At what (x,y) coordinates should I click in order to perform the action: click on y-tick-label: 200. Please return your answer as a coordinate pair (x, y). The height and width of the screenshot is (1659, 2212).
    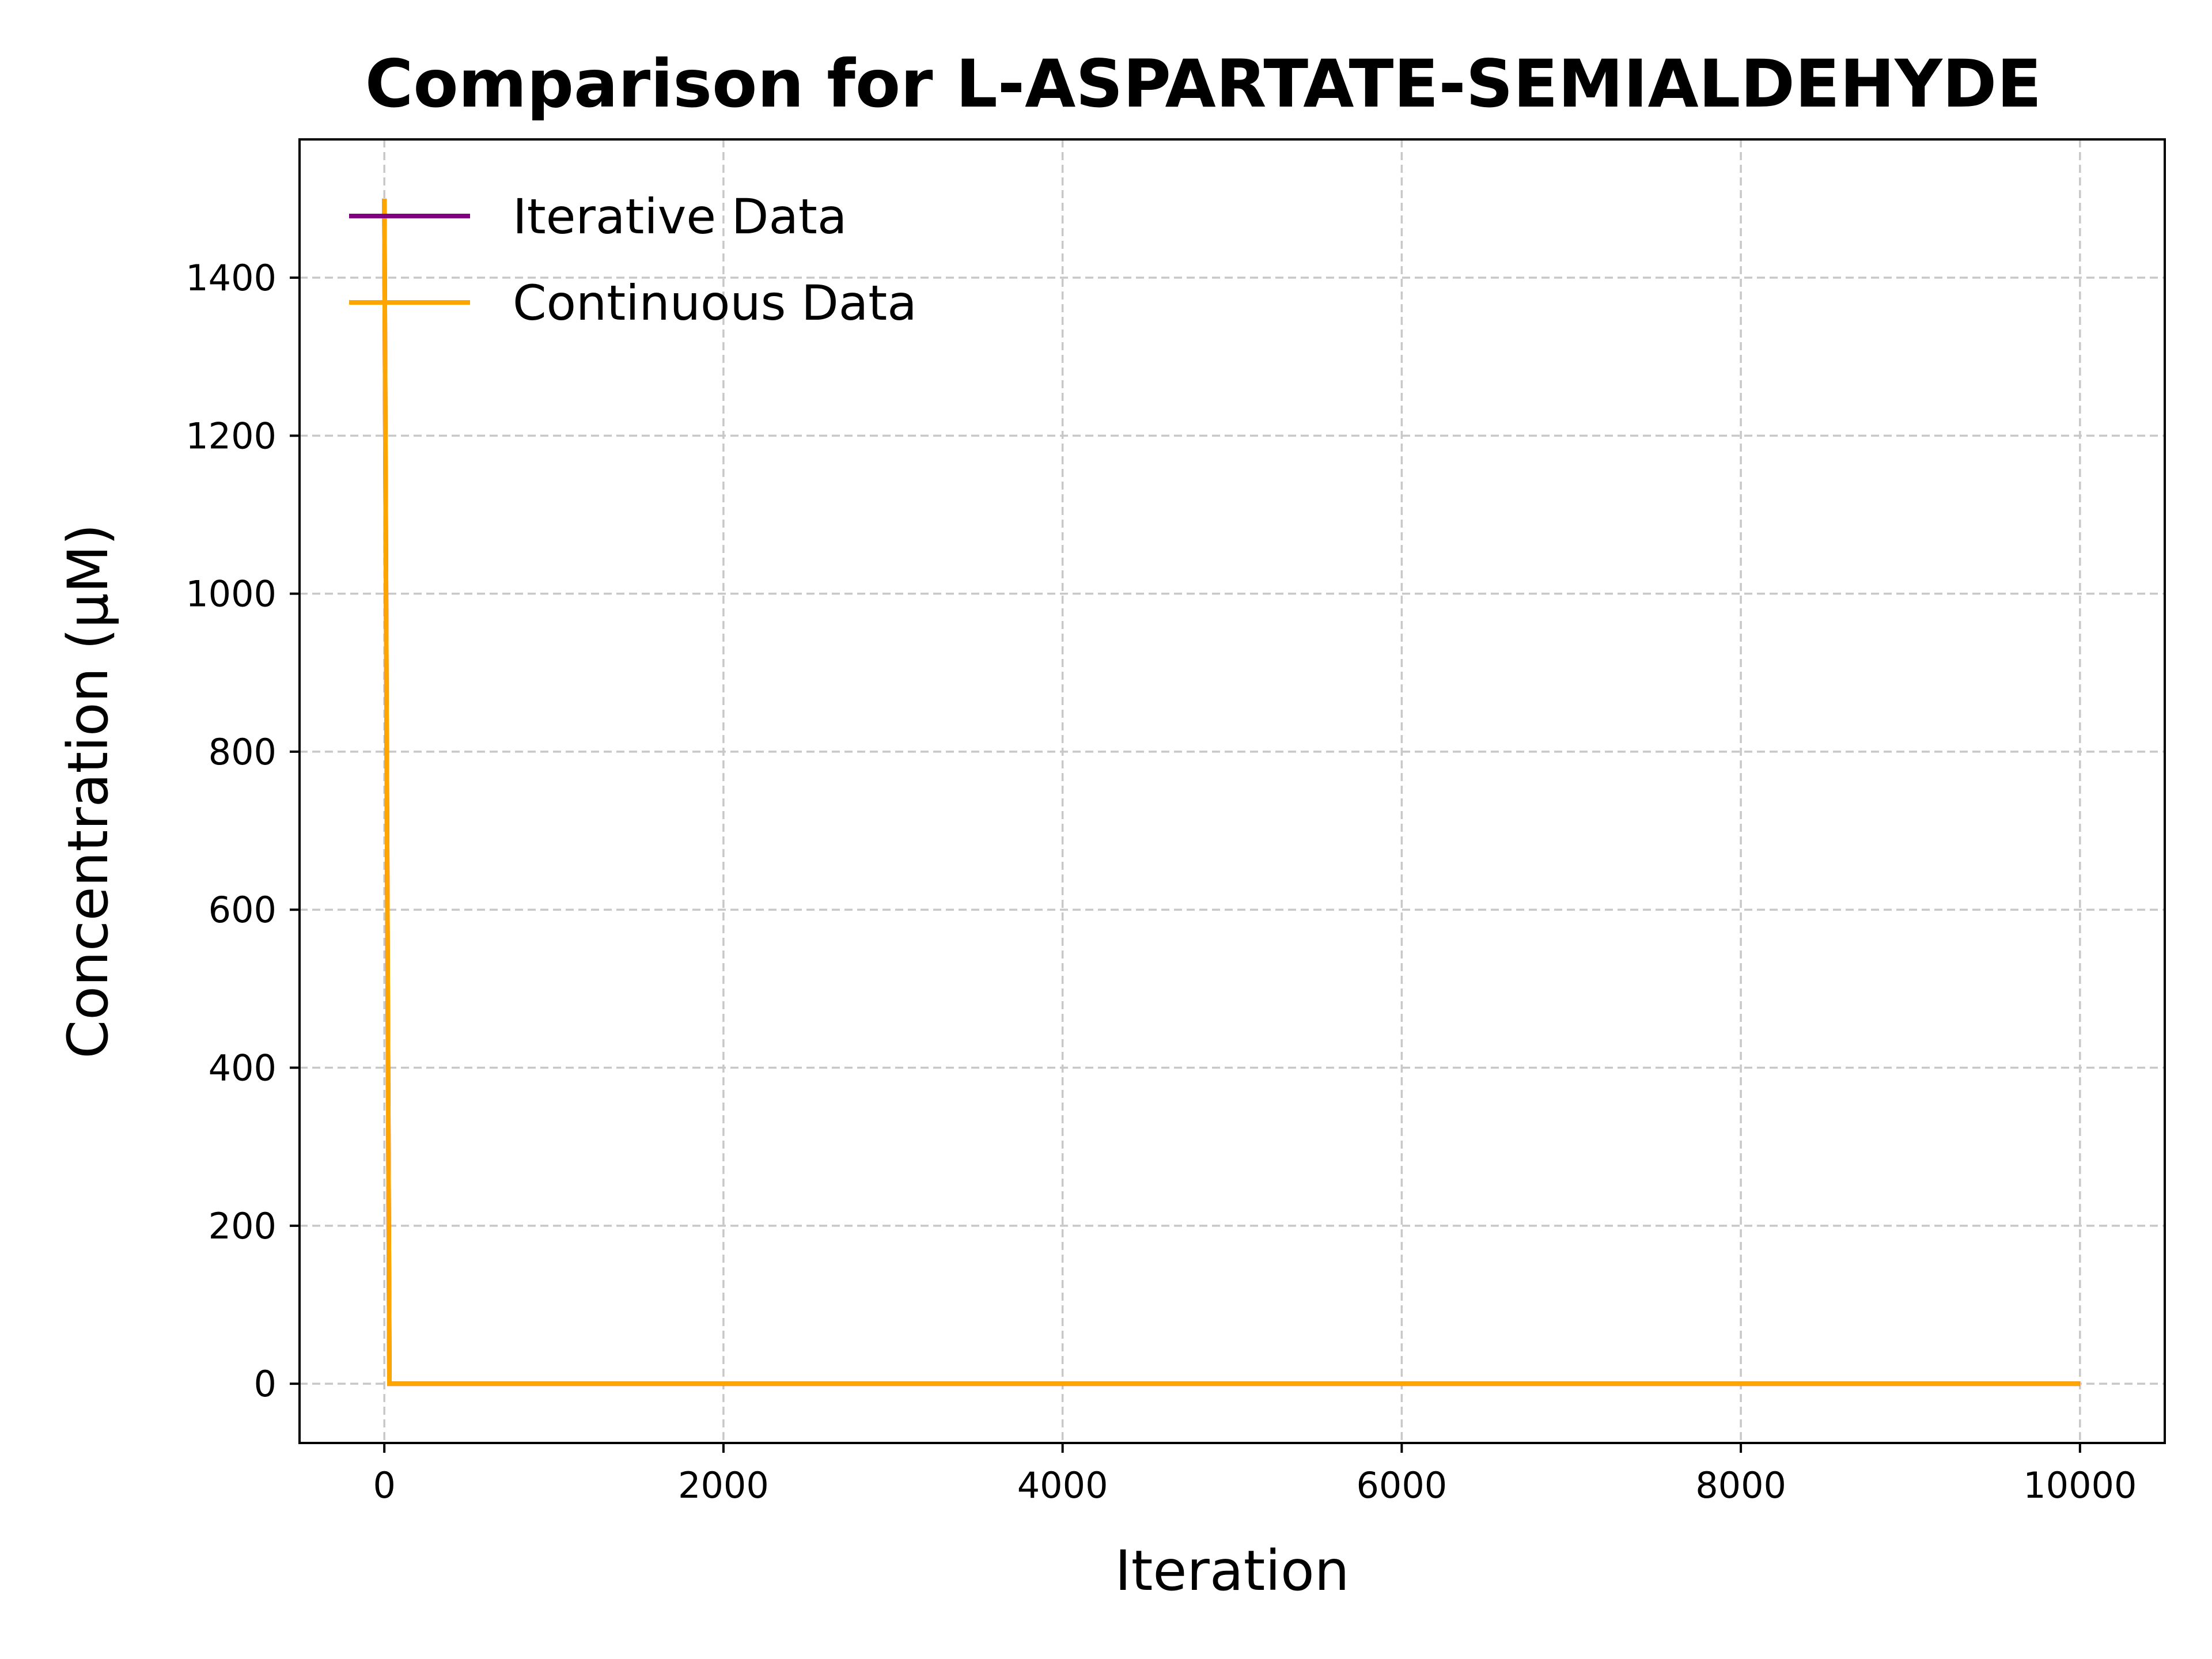
    Looking at the image, I should click on (242, 1226).